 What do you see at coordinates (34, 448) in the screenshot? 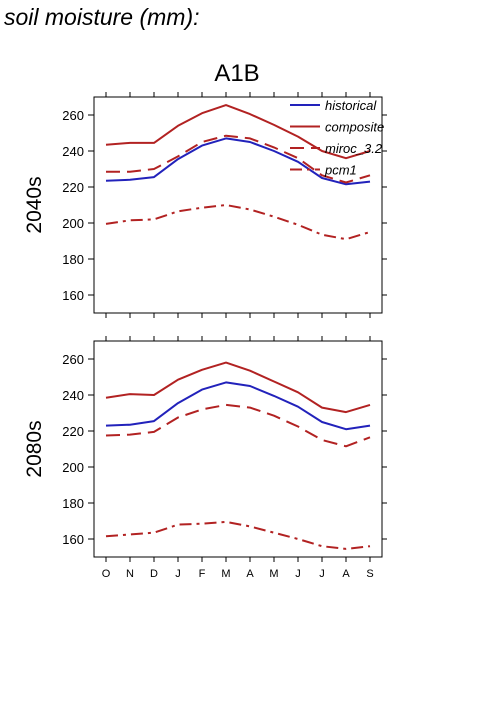
I see `panel-label: 2080s` at bounding box center [34, 448].